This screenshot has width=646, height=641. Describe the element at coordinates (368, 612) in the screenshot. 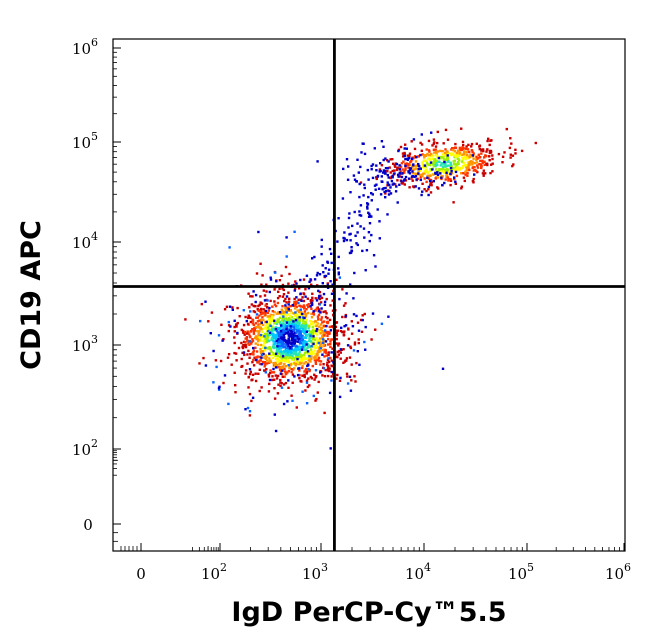

I see `x-axis-title: IgD PerCP-Cy™5.5` at that location.